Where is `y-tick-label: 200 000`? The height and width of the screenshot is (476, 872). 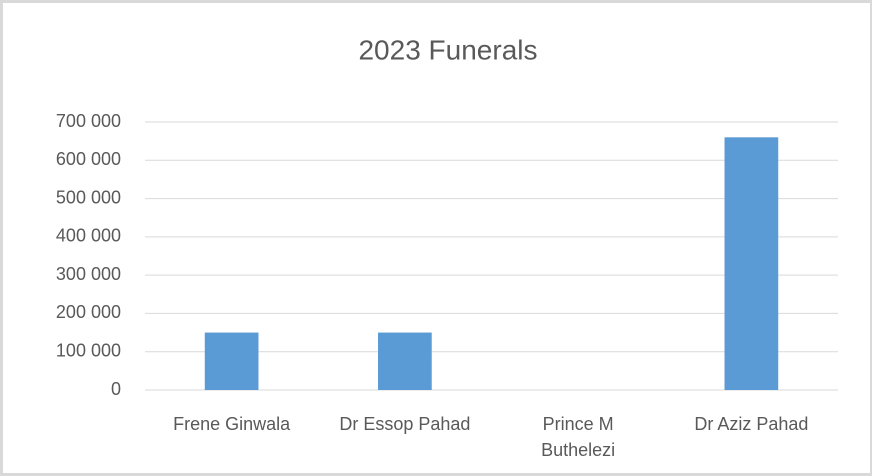 y-tick-label: 200 000 is located at coordinates (88, 312).